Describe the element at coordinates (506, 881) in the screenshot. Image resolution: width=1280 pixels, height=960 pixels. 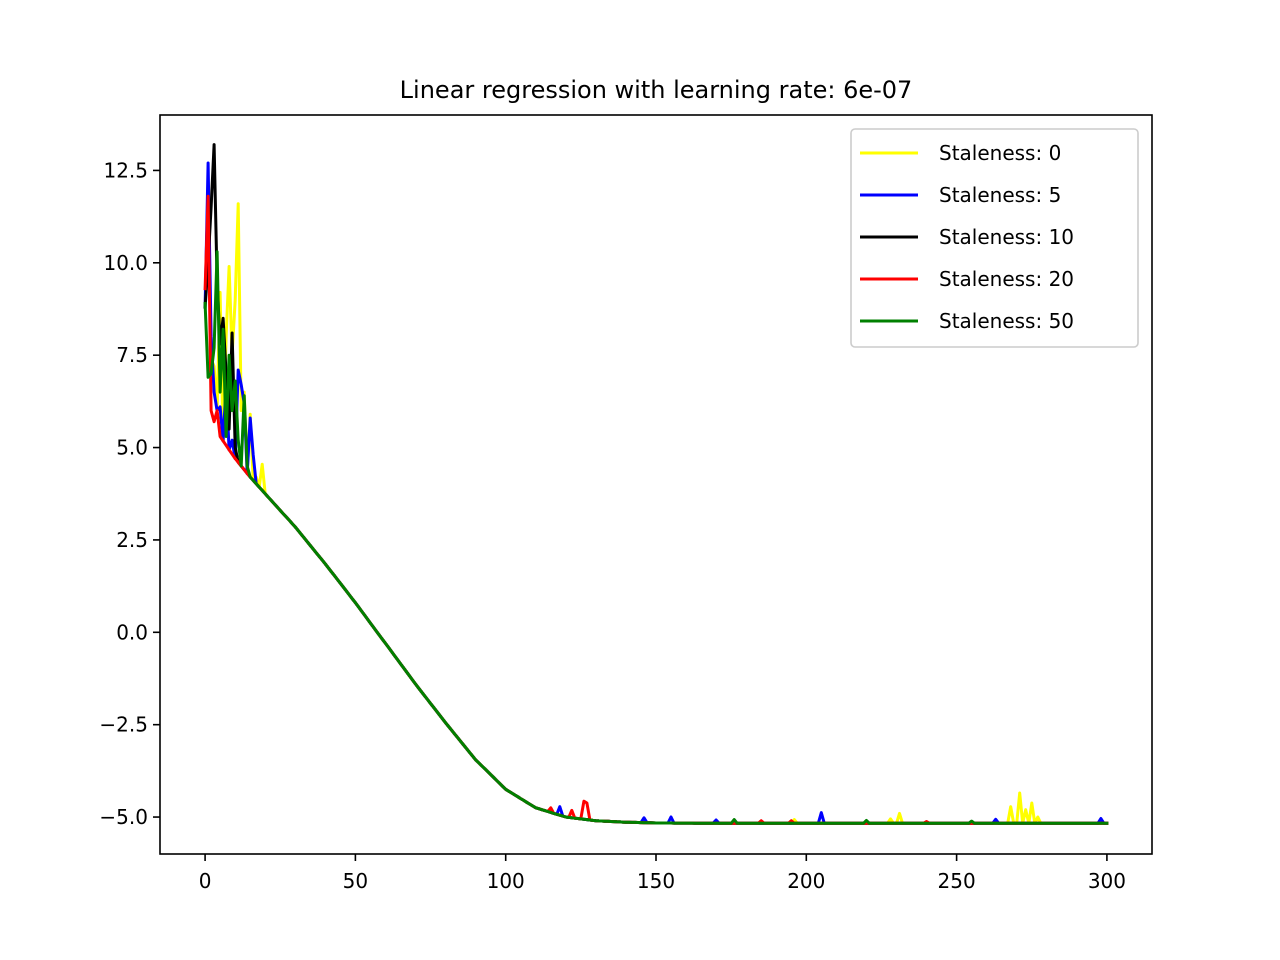
I see `x-tick-label: 100` at that location.